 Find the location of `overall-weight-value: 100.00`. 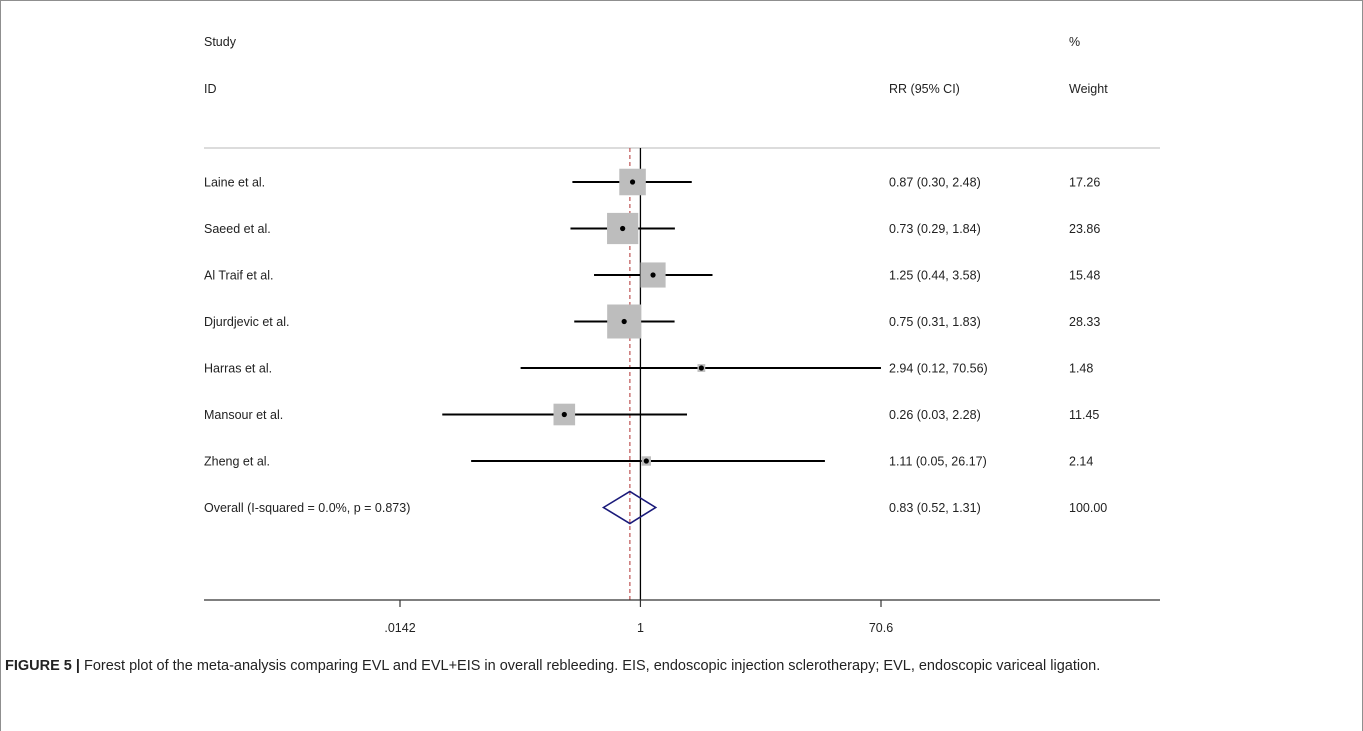

overall-weight-value: 100.00 is located at coordinates (1088, 508).